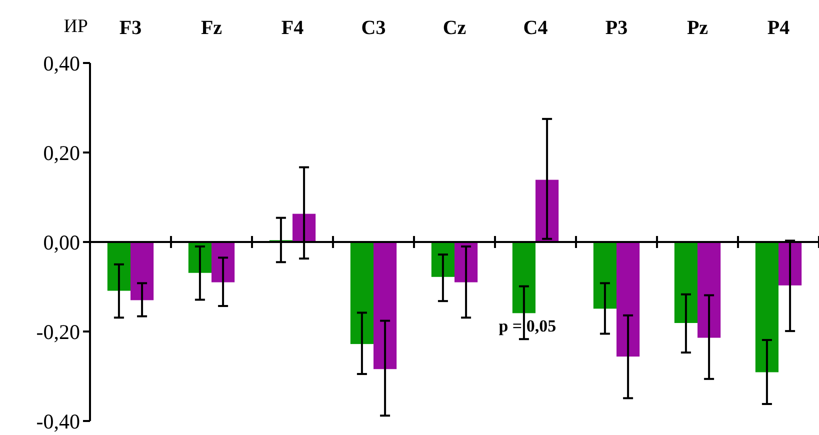  What do you see at coordinates (58, 332) in the screenshot?
I see `y-tick-label: -0,20` at bounding box center [58, 332].